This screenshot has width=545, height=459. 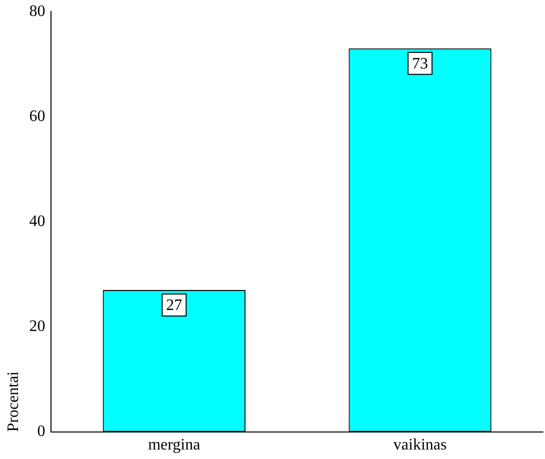 I want to click on x-tick-label: vaikinas, so click(x=420, y=445).